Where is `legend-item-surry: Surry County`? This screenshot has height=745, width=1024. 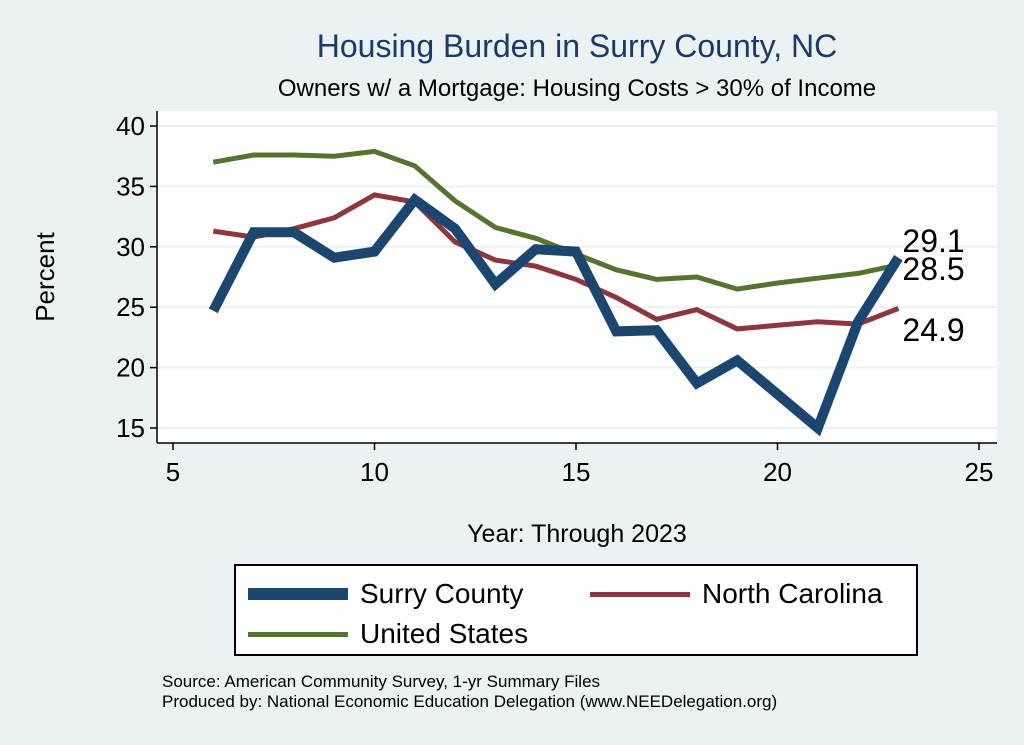
legend-item-surry: Surry County is located at coordinates (385, 594).